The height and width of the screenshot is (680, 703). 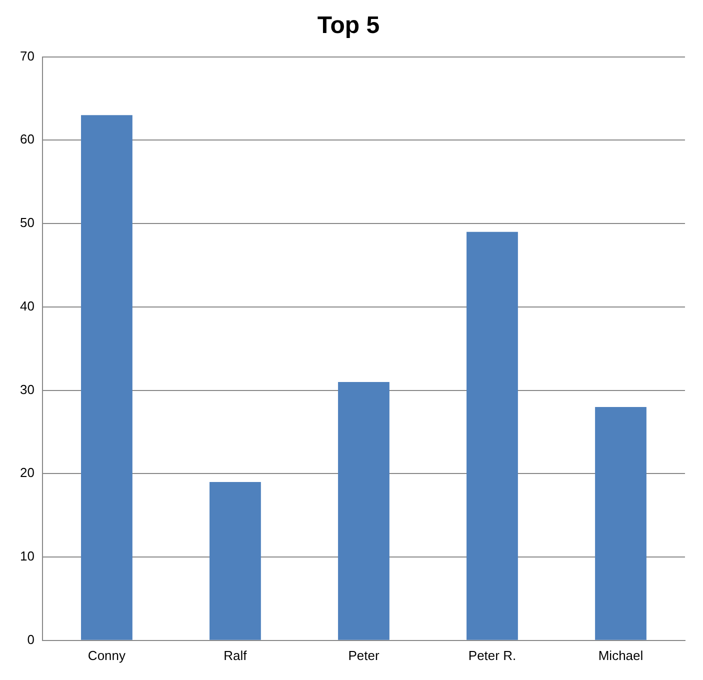 I want to click on y-tick-label: 70, so click(x=27, y=56).